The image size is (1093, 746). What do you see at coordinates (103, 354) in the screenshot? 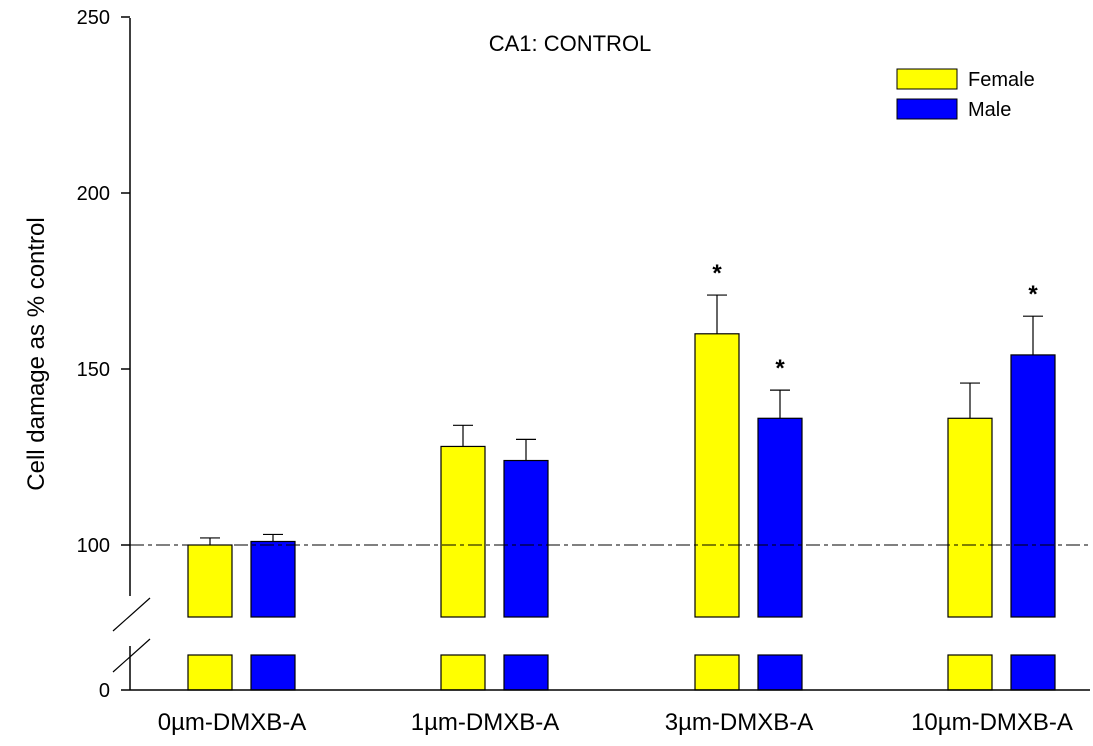
I see `y-ticks: 0 100 150 200 250` at bounding box center [103, 354].